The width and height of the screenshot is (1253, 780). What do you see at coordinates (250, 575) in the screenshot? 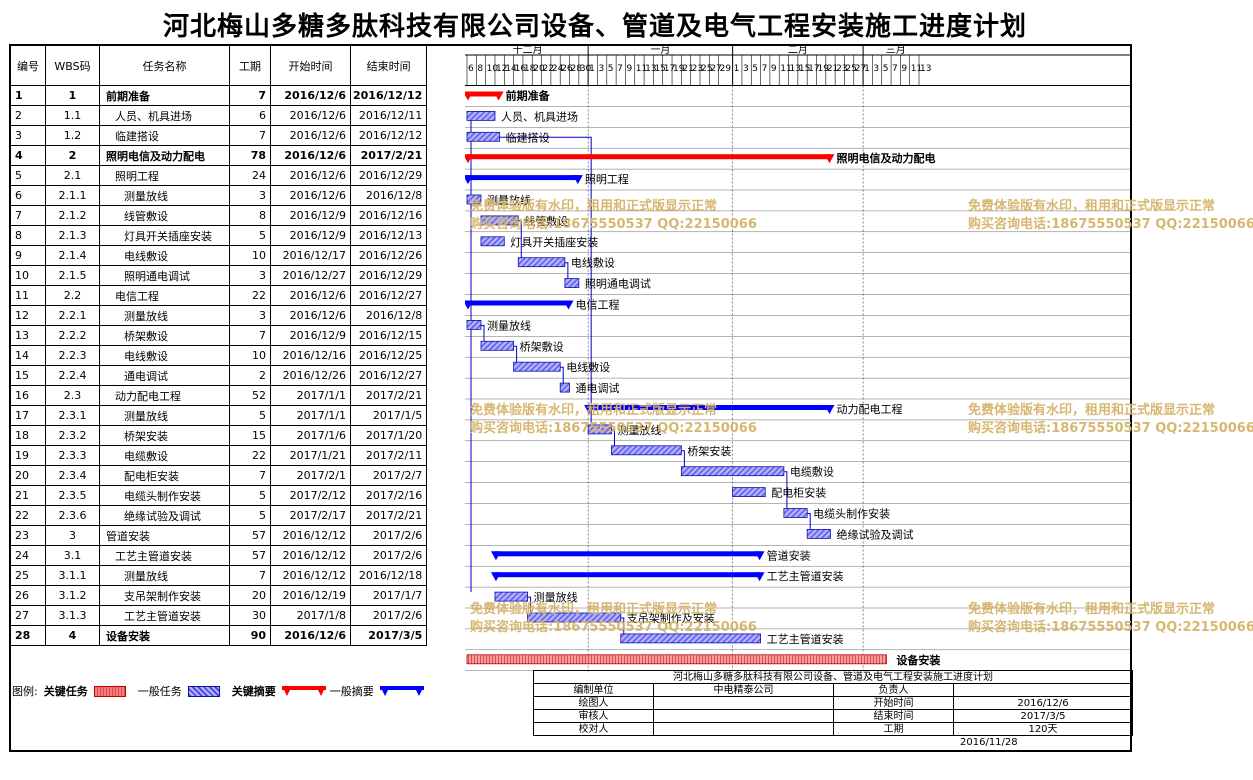
I see `task-duration: 7` at bounding box center [250, 575].